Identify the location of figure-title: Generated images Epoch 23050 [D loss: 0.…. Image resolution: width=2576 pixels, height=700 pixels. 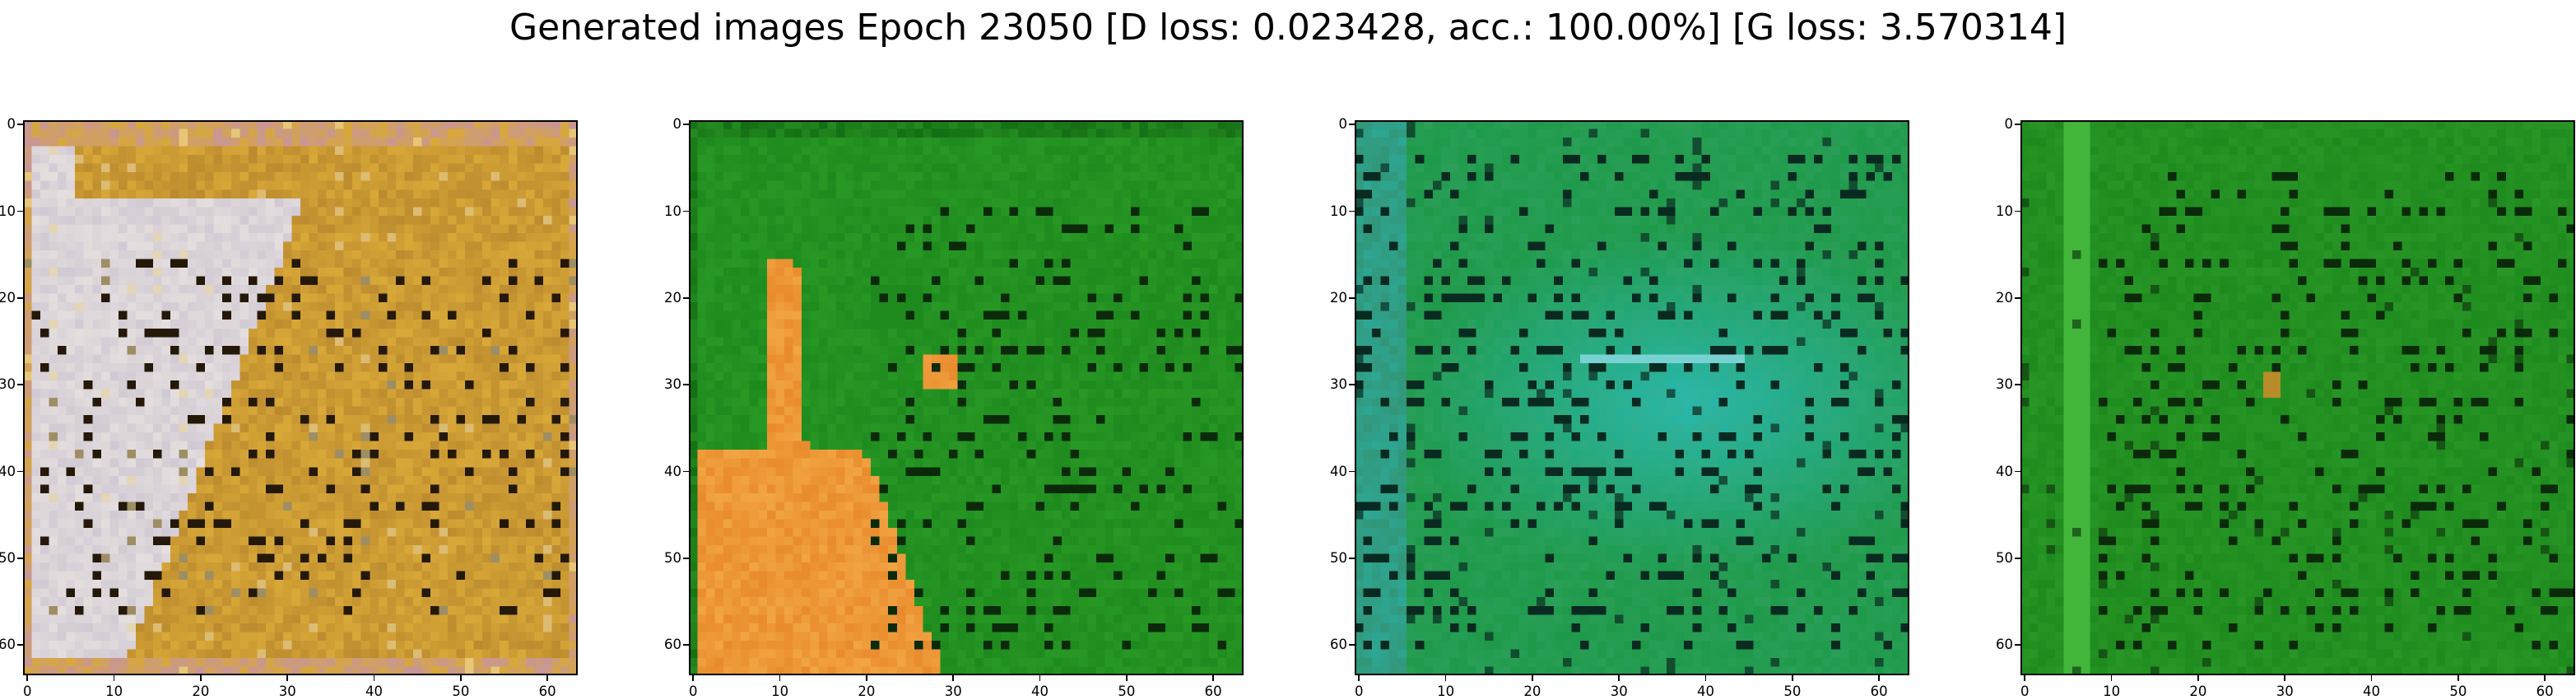
(1288, 28).